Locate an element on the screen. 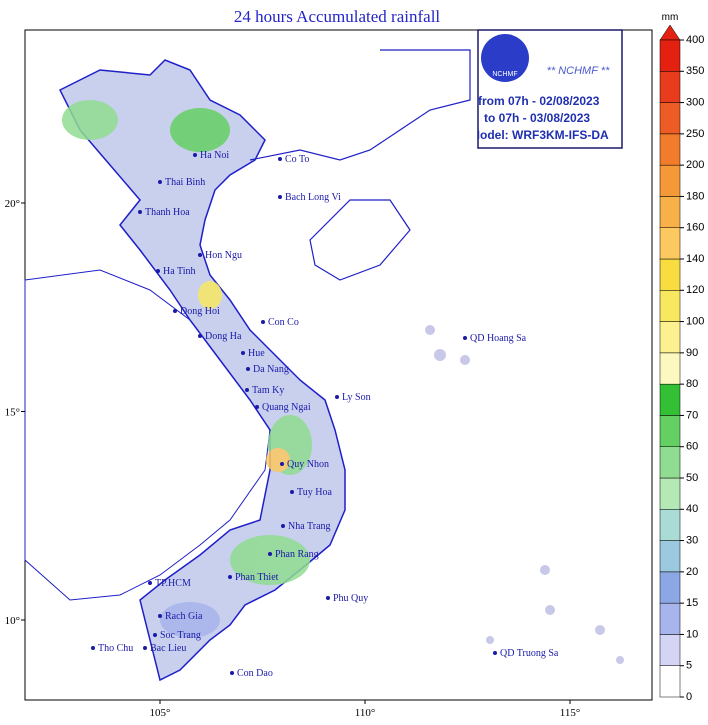 The image size is (708, 725). place-label: Bach Long Vi is located at coordinates (313, 197).